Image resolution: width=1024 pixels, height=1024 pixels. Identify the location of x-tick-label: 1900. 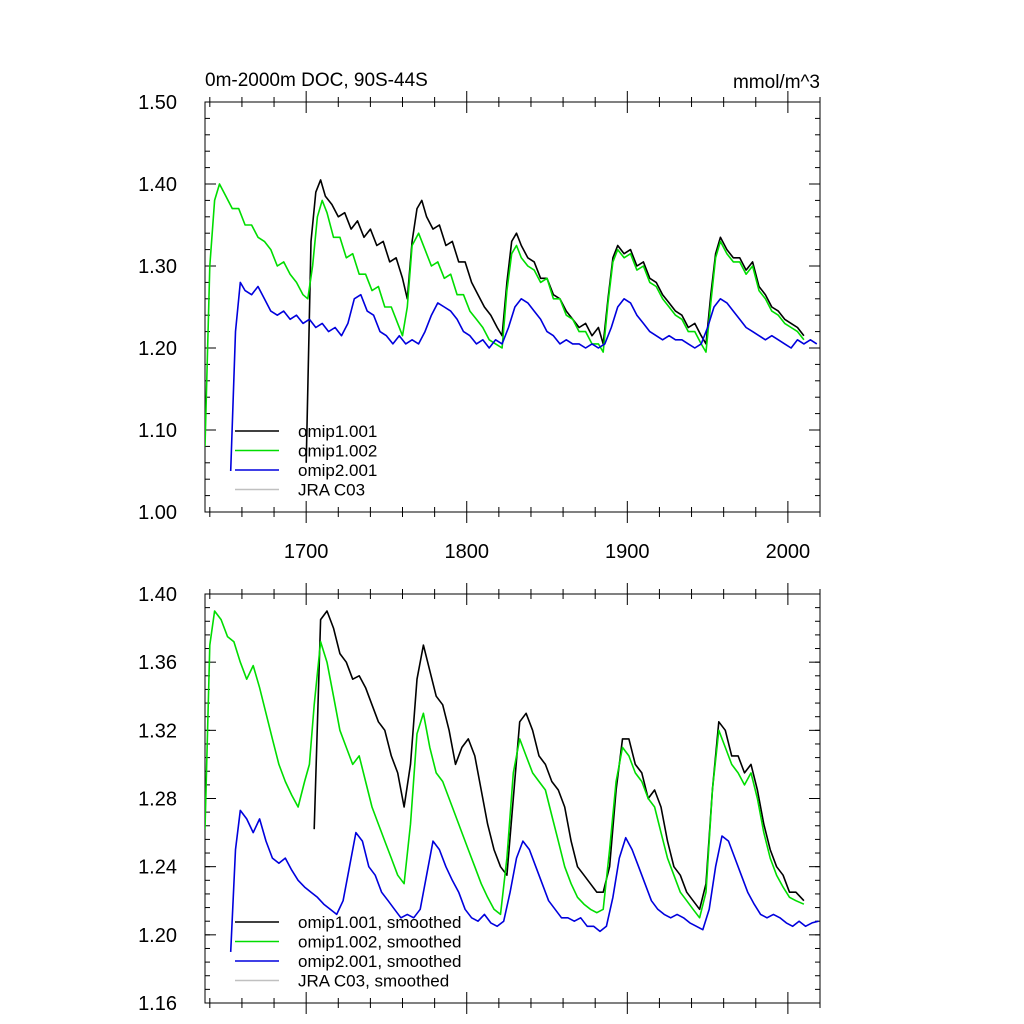
(627, 552).